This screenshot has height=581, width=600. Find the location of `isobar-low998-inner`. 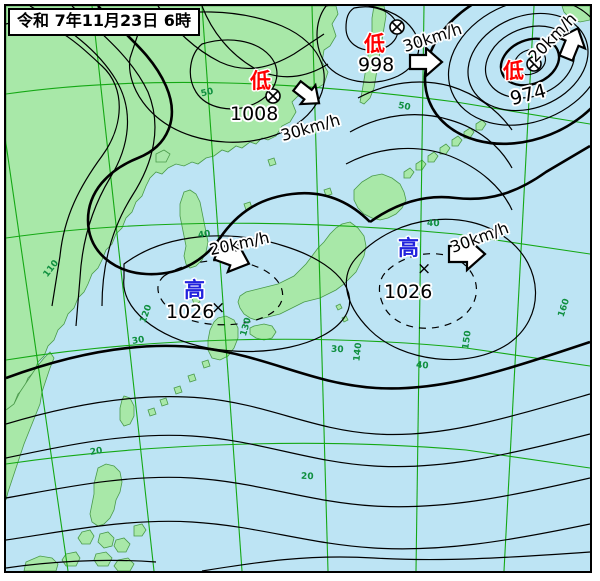

isobar-low998-inner is located at coordinates (372, 28).